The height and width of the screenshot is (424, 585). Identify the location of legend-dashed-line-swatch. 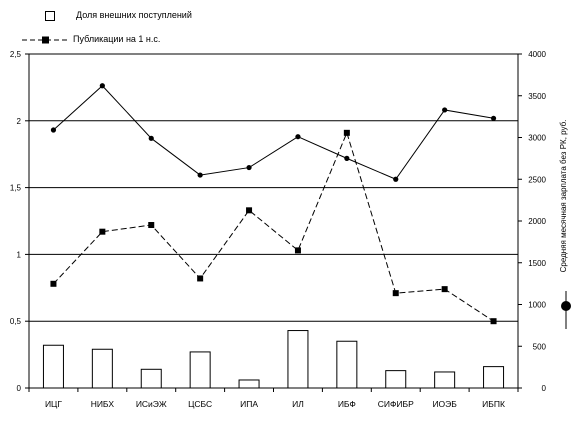
(46, 40).